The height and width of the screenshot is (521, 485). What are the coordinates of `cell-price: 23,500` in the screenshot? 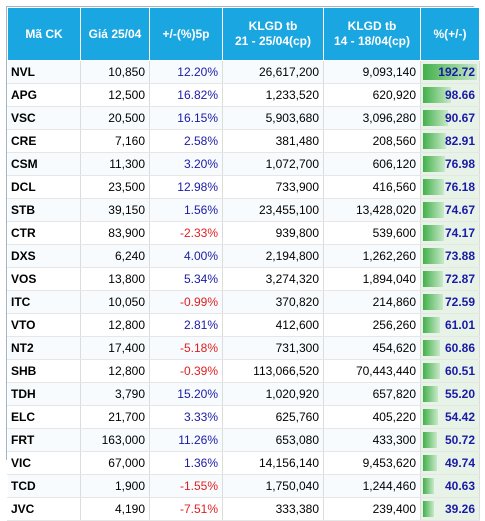 It's located at (115, 187).